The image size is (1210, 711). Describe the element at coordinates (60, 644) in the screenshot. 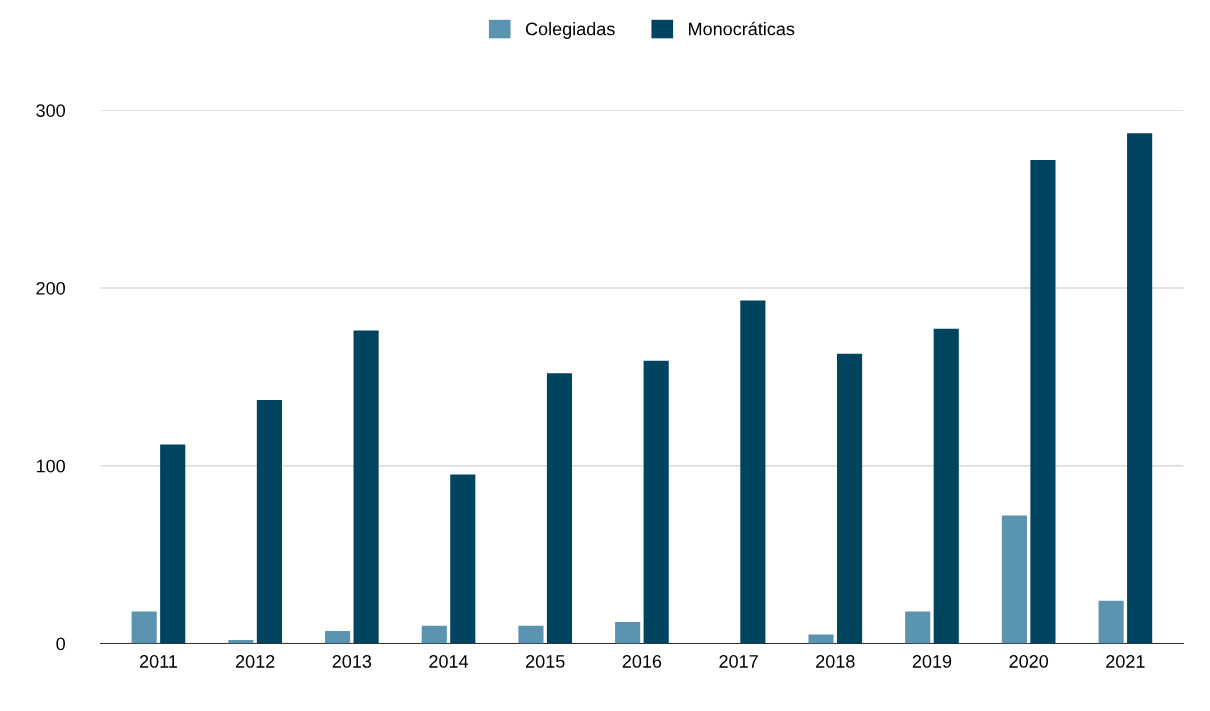

I see `y-tick-label: 0` at that location.